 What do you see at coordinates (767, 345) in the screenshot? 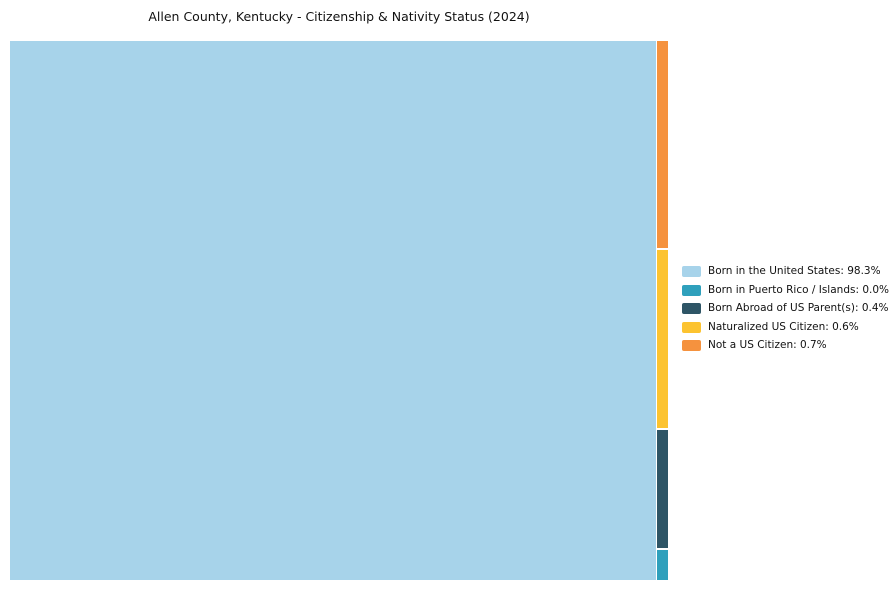
I see `legend-label: Not a US Citizen: 0.7%` at bounding box center [767, 345].